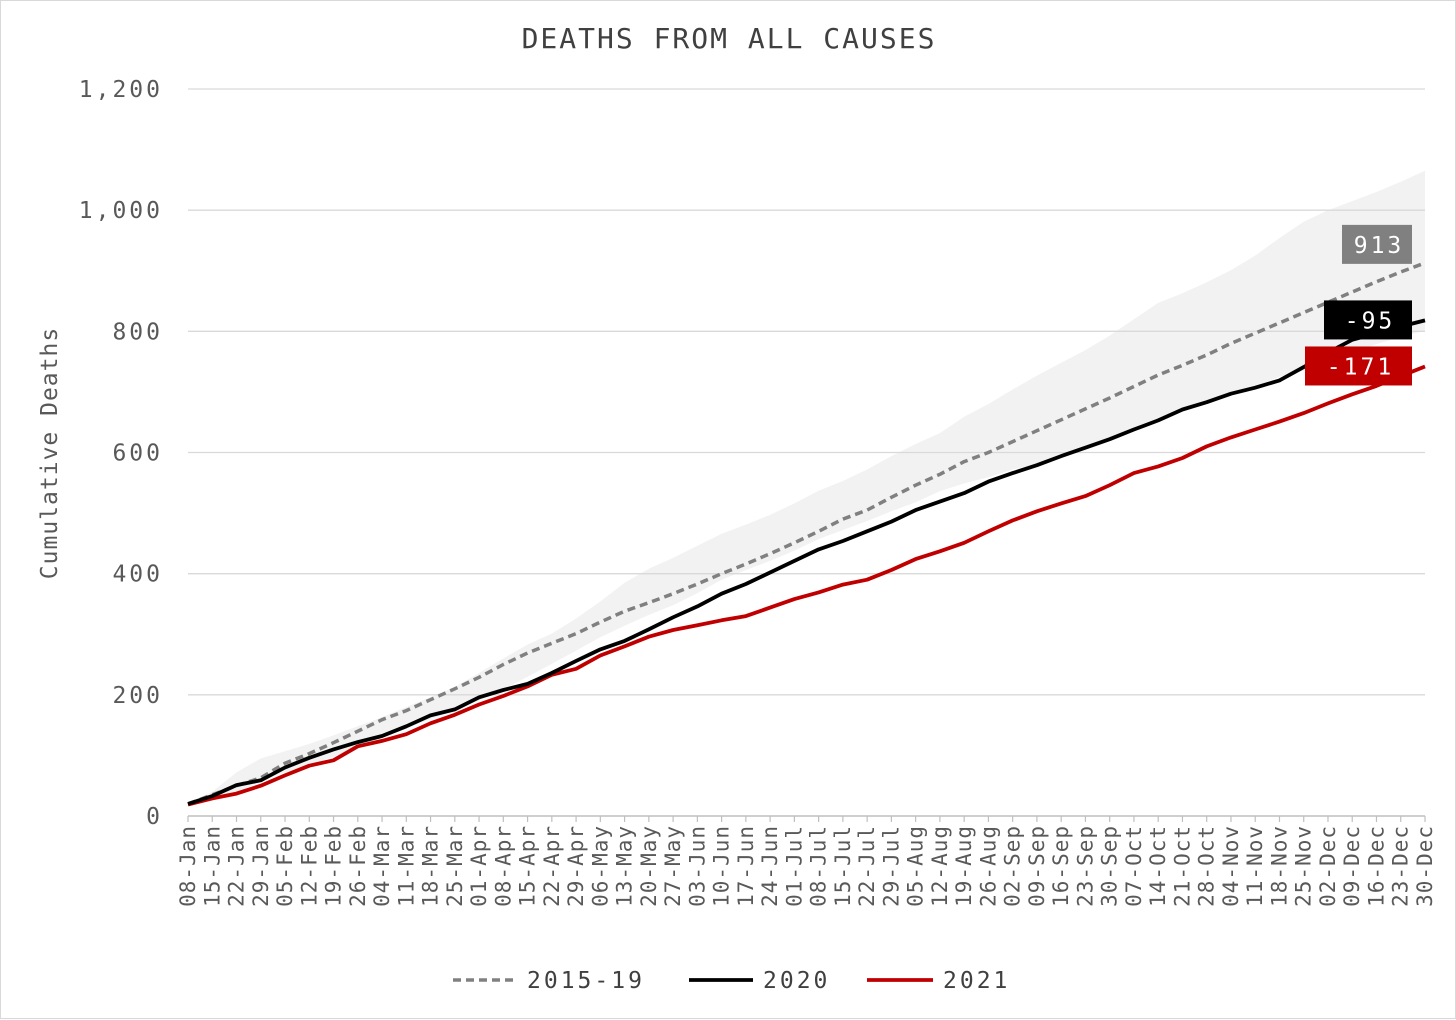  What do you see at coordinates (1158, 866) in the screenshot?
I see `x-tick-label-14-oct: 14-Oct` at bounding box center [1158, 866].